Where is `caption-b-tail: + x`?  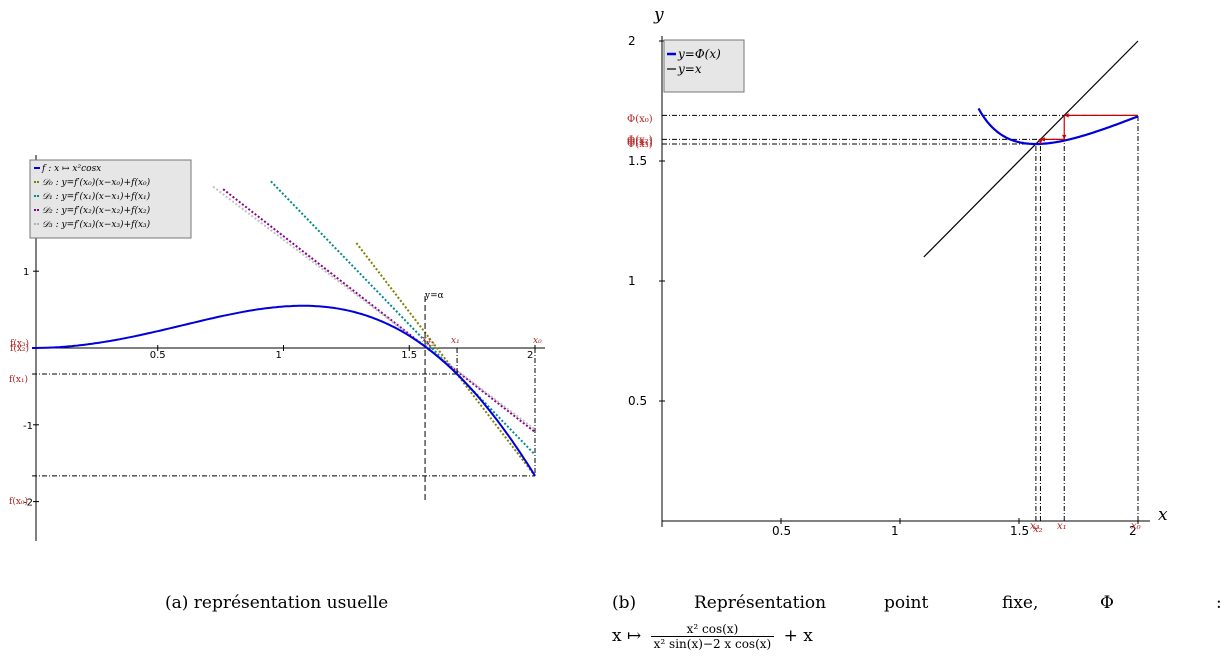 caption-b-tail: + x is located at coordinates (798, 636).